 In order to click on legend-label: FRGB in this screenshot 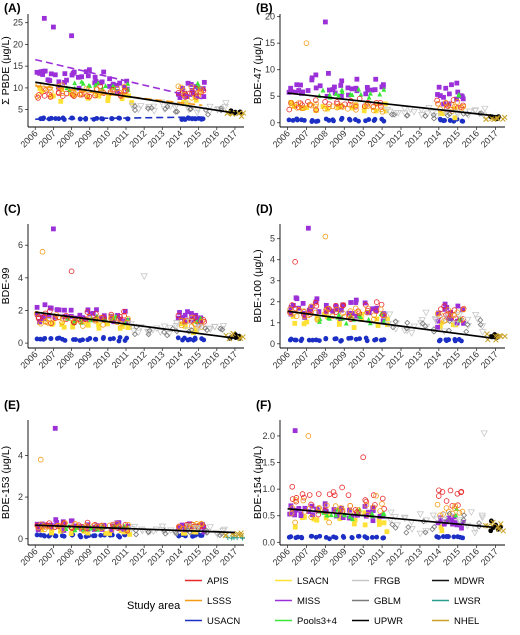, I will do `click(387, 581)`.